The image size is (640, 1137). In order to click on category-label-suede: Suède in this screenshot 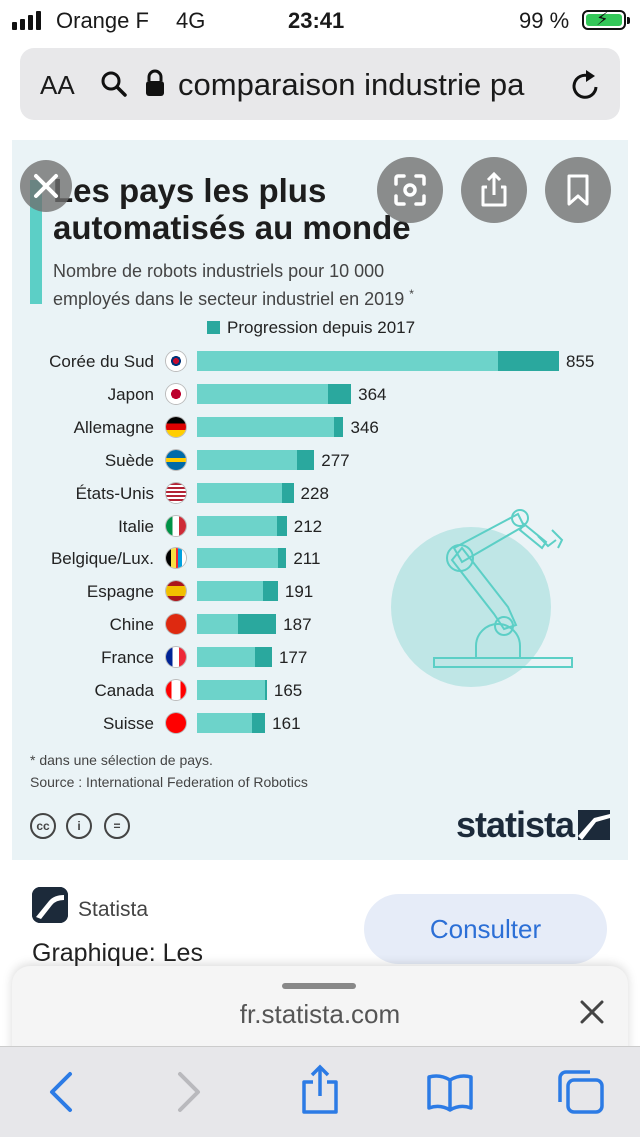, I will do `click(129, 460)`.